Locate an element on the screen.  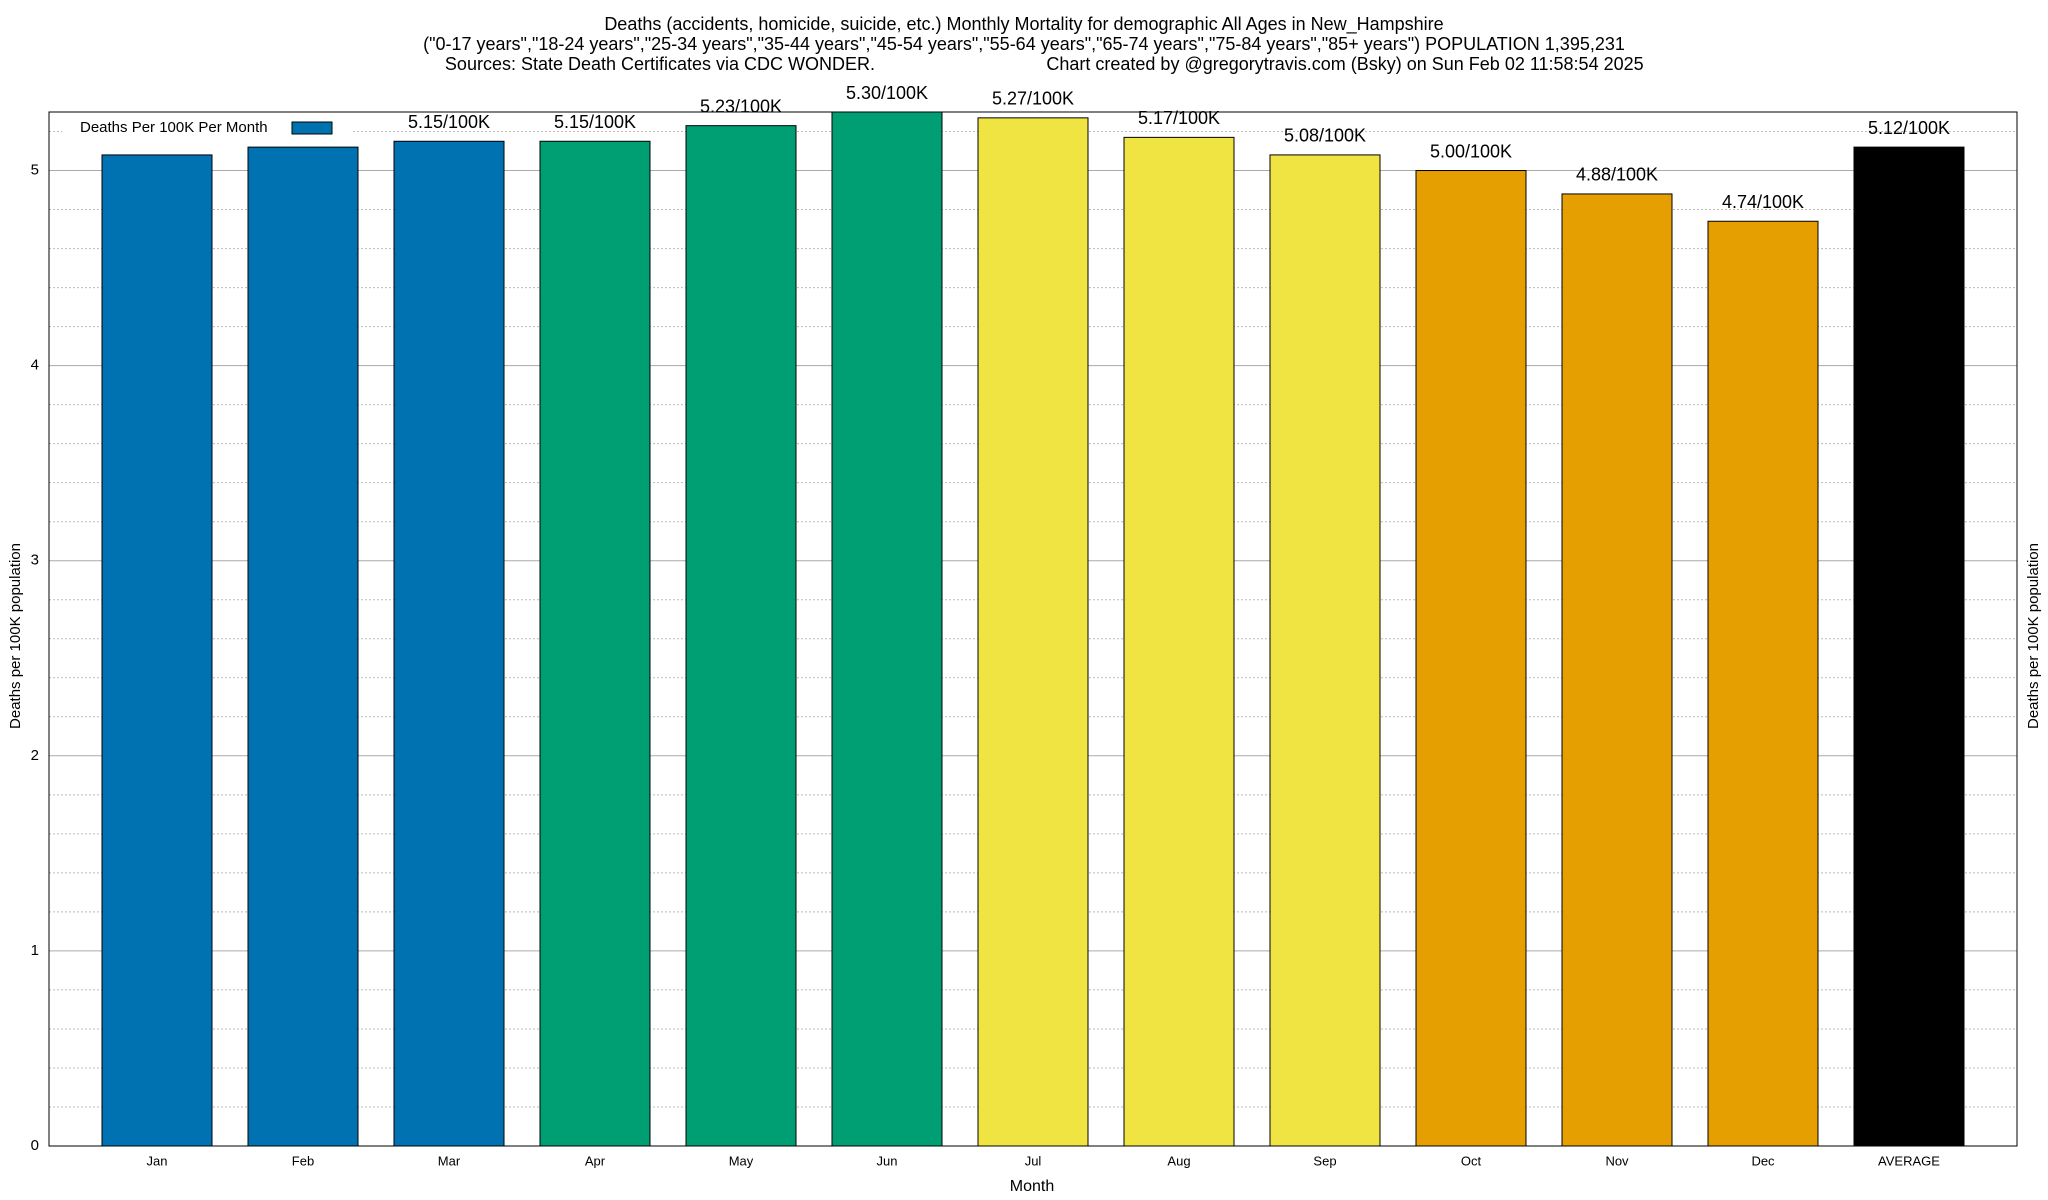
x-tick-label: May is located at coordinates (741, 1160).